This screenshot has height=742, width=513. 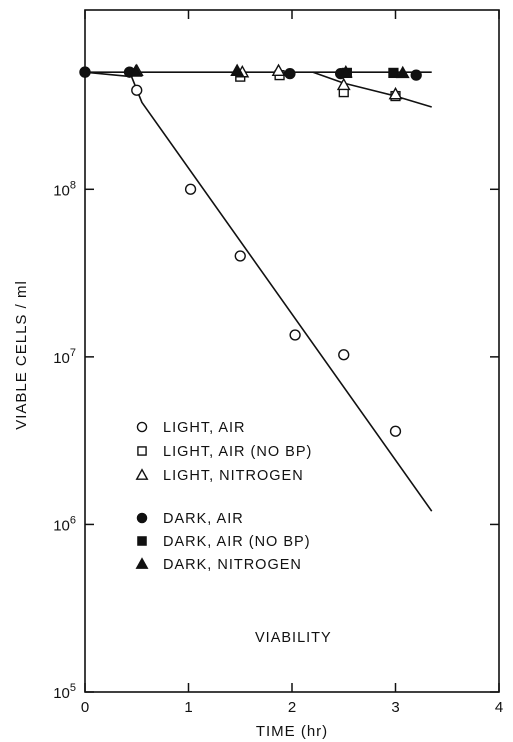 I want to click on legend-label: DARK, AIR (NO BP), so click(x=237, y=542).